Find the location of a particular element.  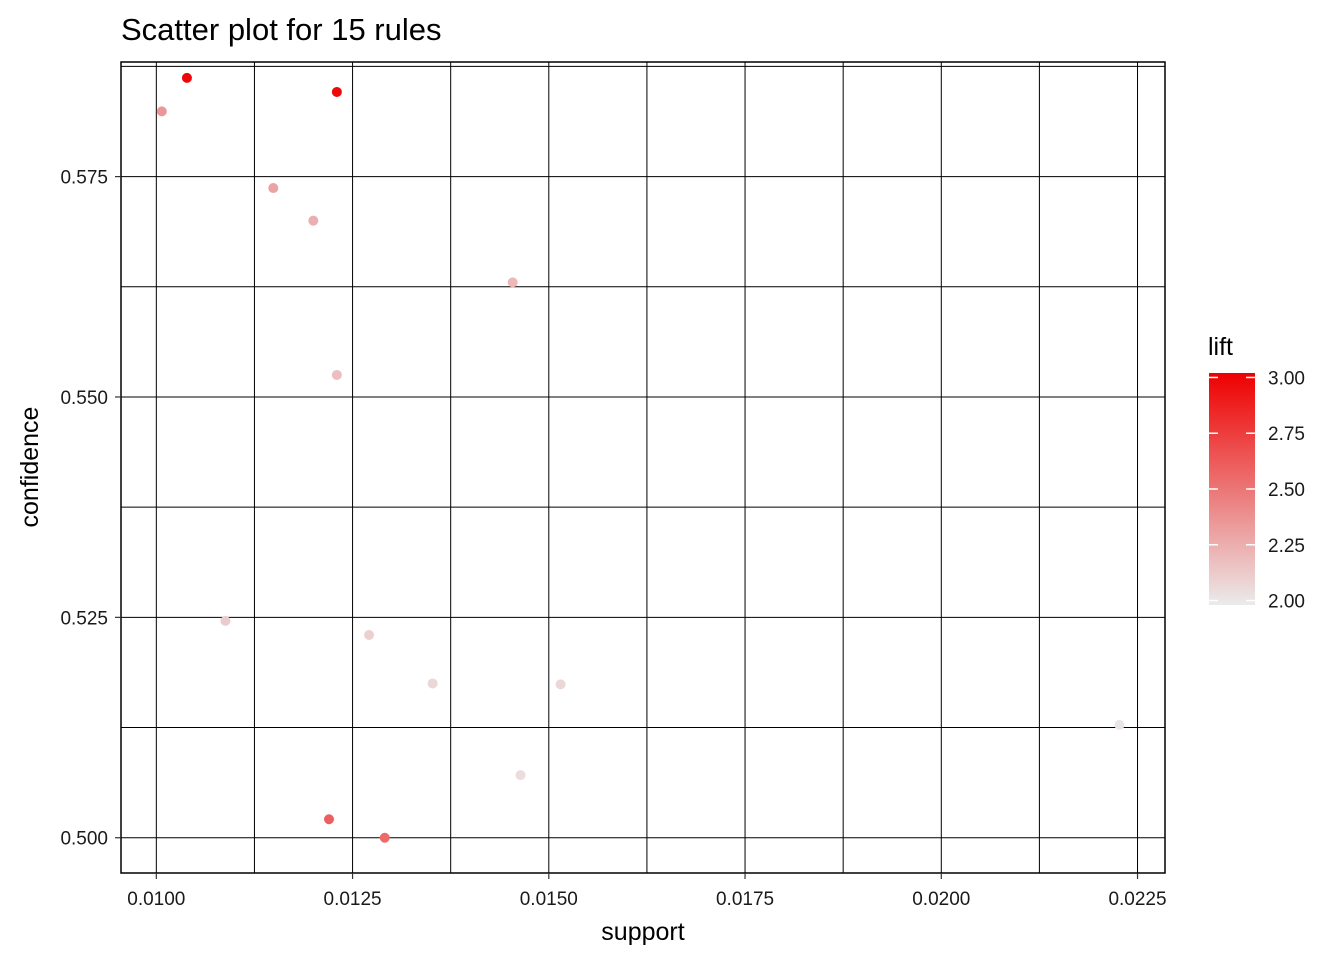

x-tick-label: 0.0150 is located at coordinates (549, 899).